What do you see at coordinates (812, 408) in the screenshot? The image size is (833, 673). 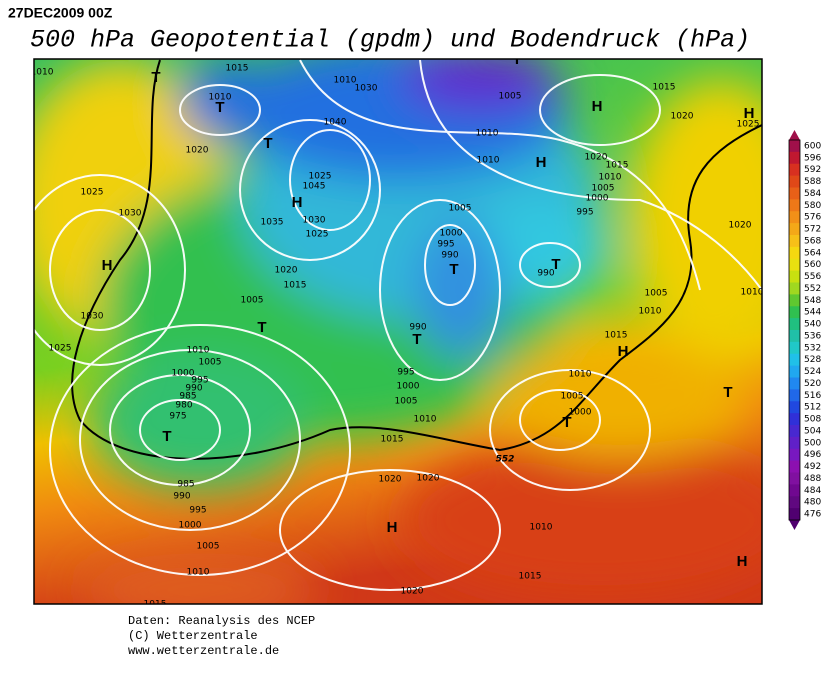 I see `colorbar-label: 512` at bounding box center [812, 408].